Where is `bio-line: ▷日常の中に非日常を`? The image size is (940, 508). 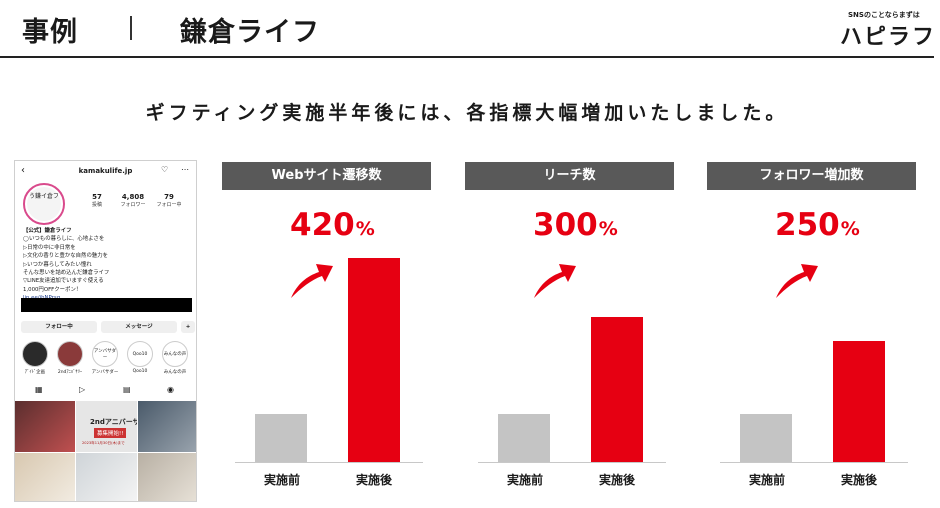
bio-line: ▷日常の中に非日常を is located at coordinates (49, 247).